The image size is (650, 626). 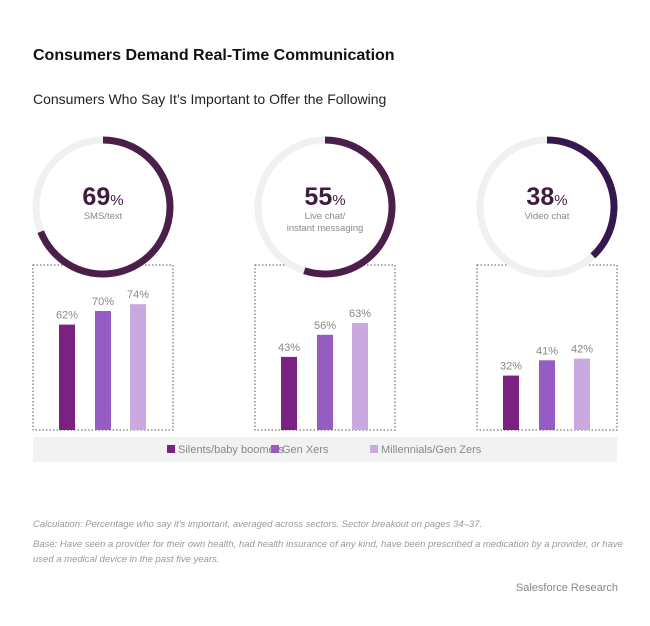 I want to click on bar-value-label: 63%, so click(x=360, y=314).